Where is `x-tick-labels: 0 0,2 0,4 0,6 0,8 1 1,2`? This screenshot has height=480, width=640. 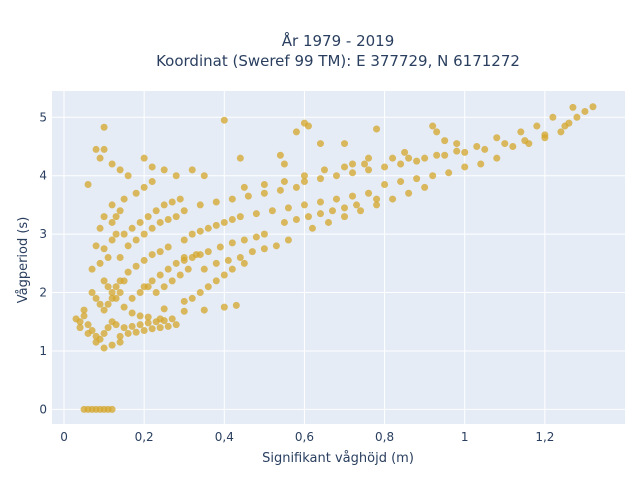 x-tick-labels: 0 0,2 0,4 0,6 0,8 1 1,2 is located at coordinates (307, 437).